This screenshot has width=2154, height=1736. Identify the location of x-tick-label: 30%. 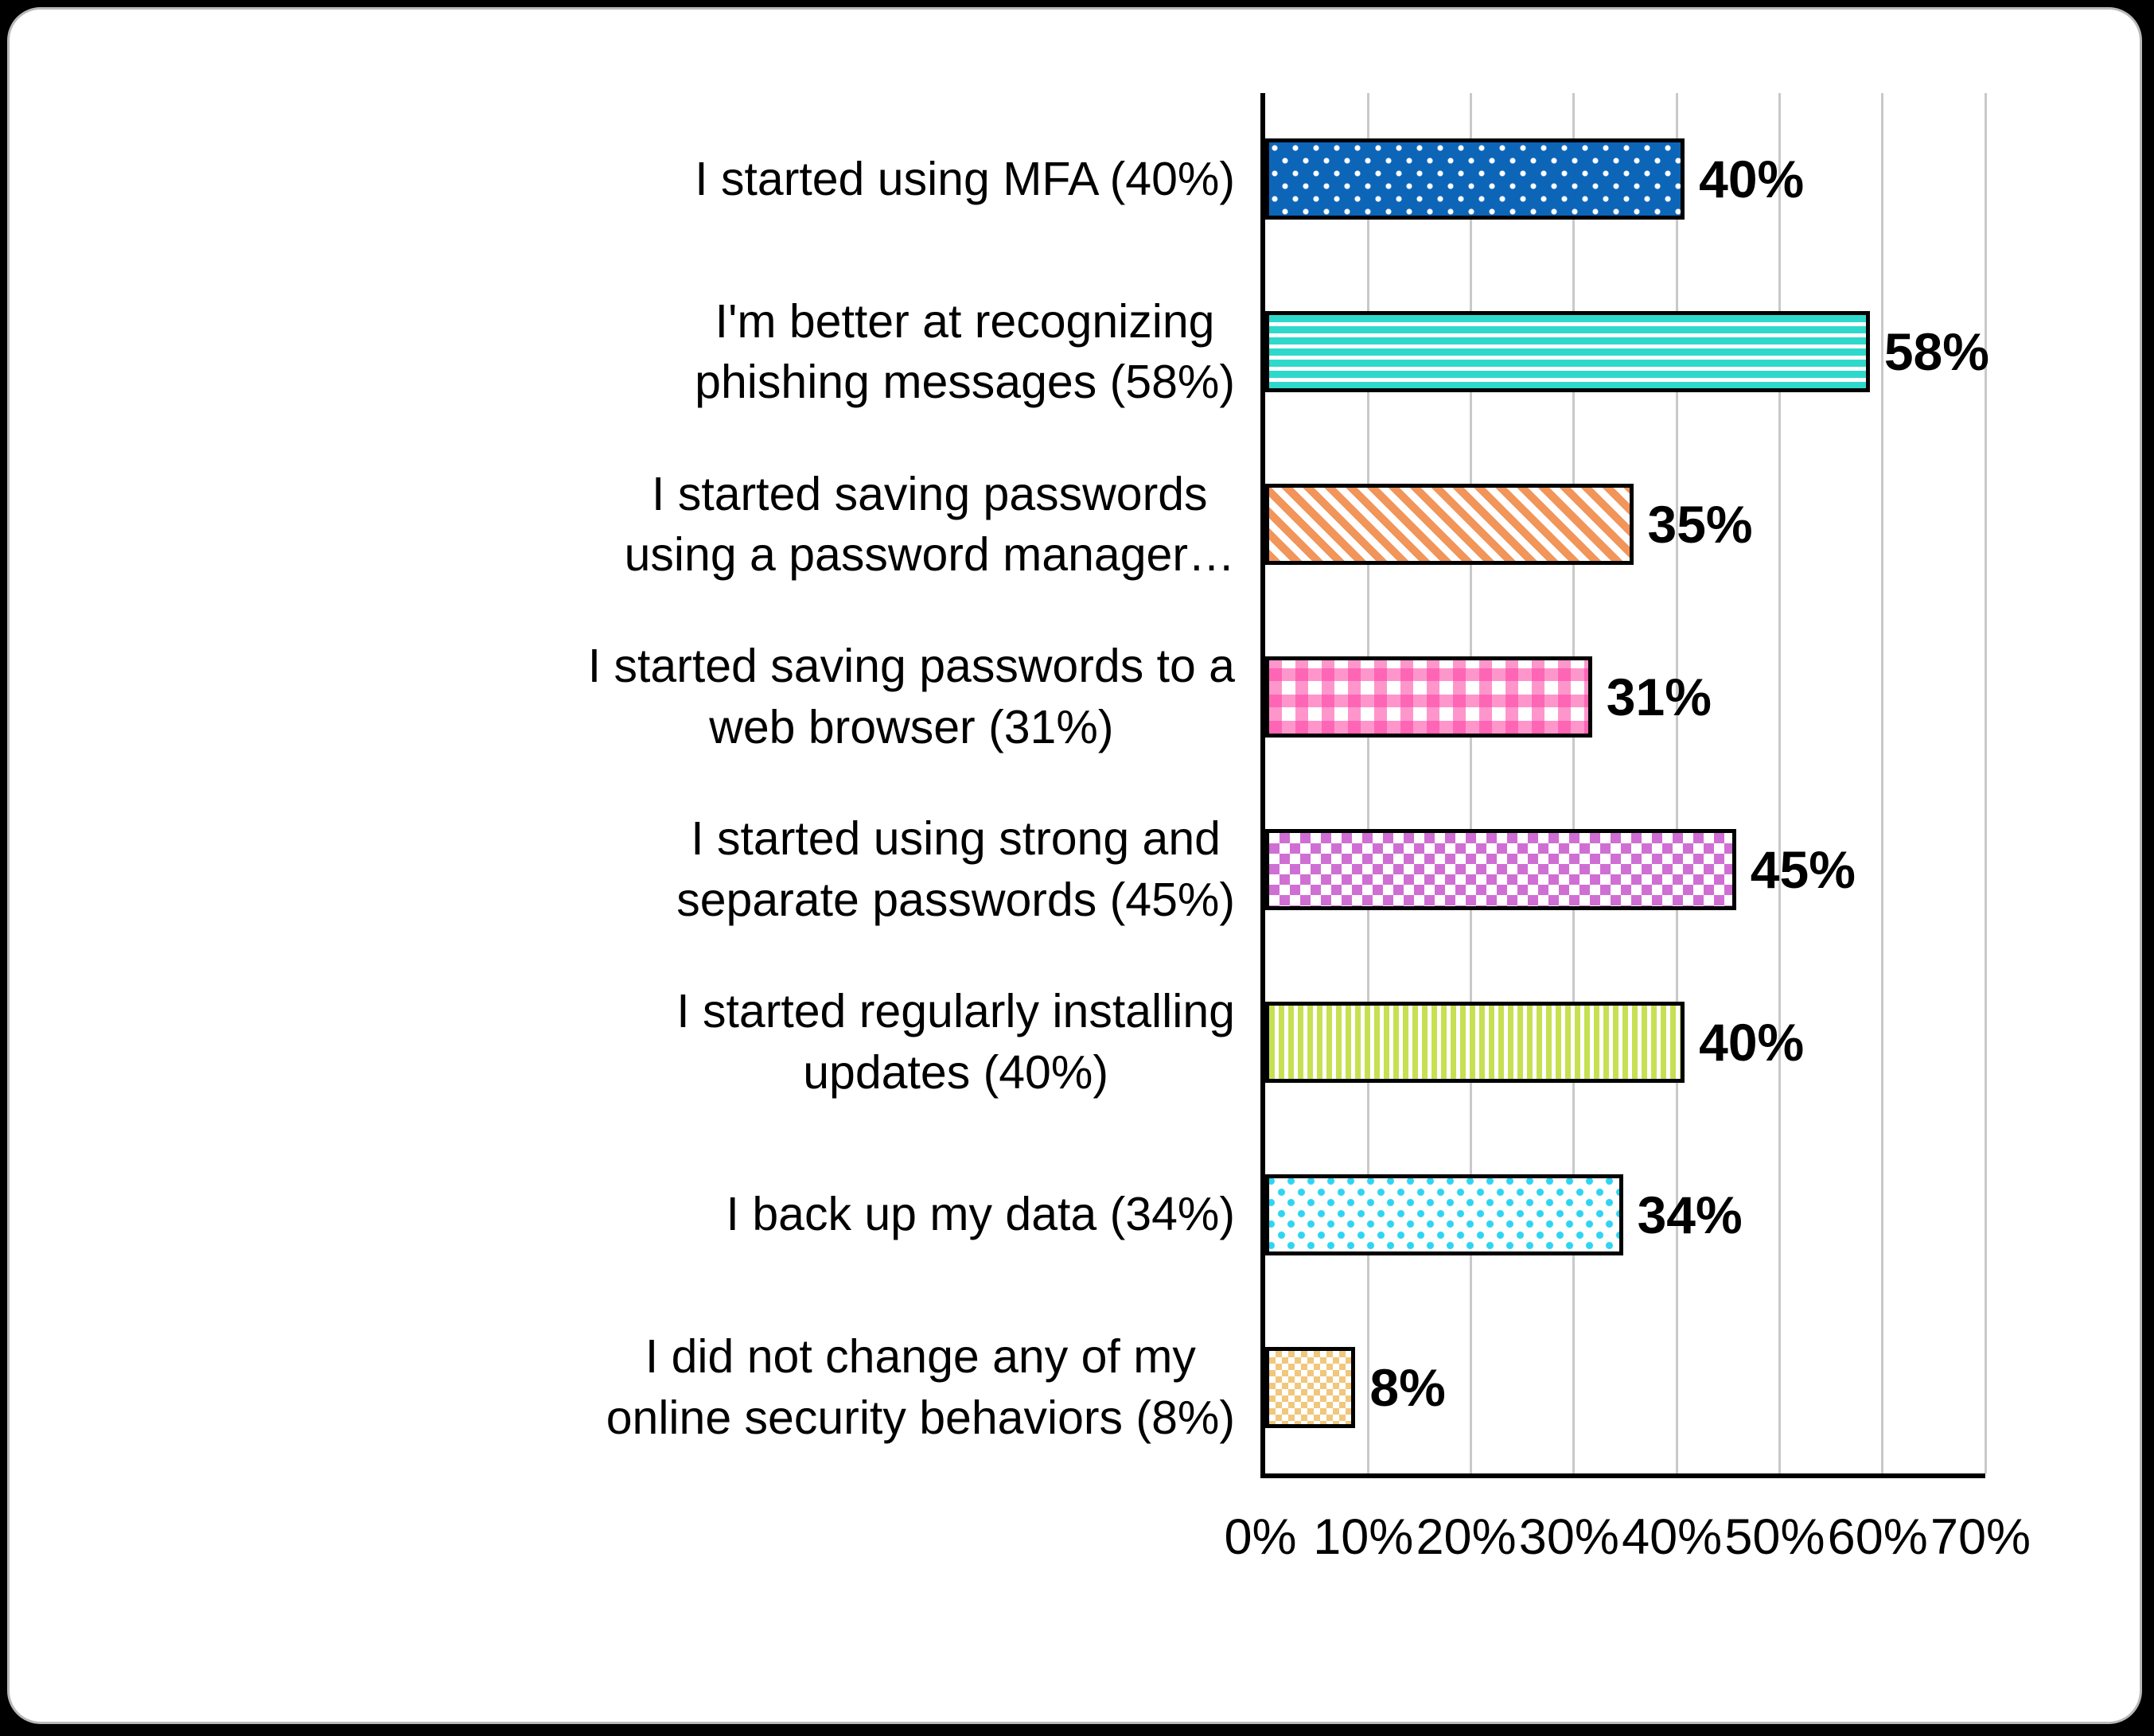
(1568, 1537).